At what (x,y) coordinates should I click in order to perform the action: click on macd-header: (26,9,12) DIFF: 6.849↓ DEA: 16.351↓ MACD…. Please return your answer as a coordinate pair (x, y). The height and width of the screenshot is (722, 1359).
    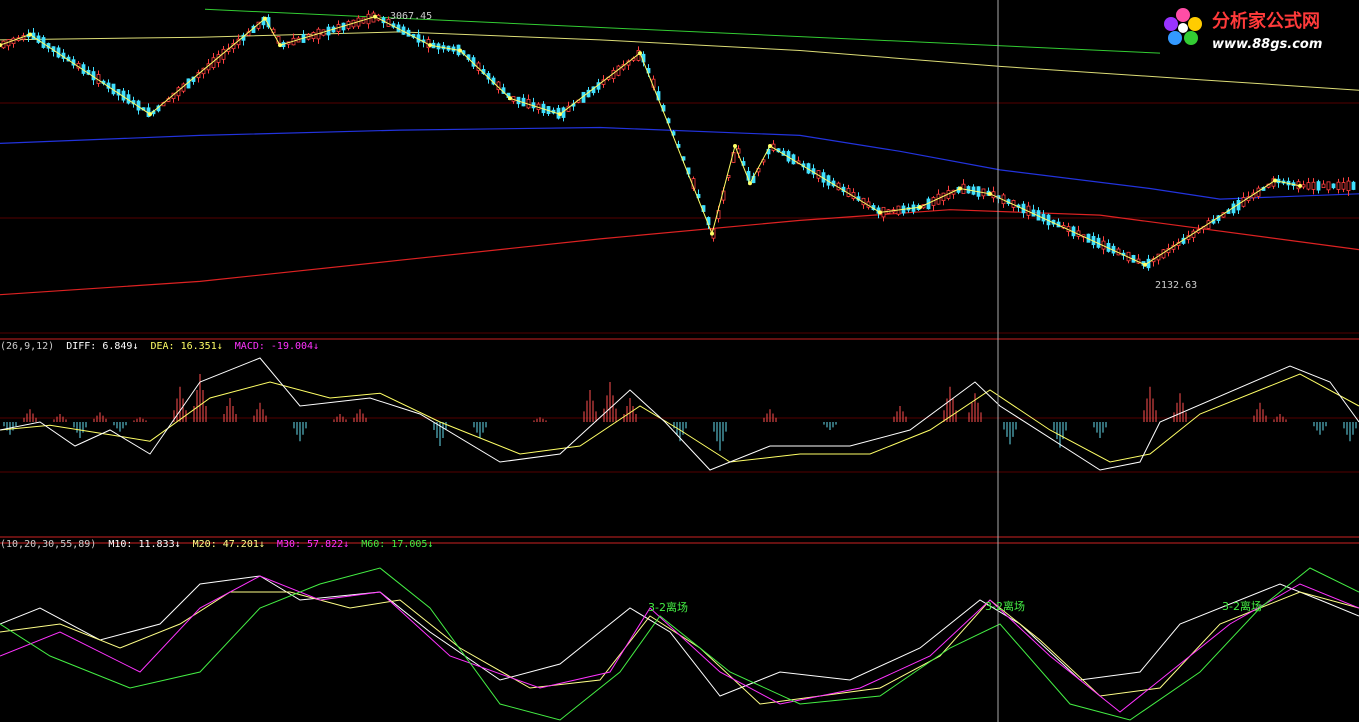
    Looking at the image, I should click on (159, 346).